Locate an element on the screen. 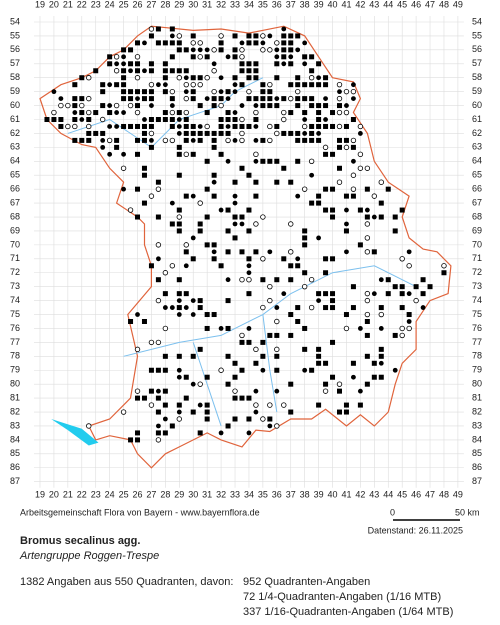  y-label: 71 is located at coordinates (477, 258).